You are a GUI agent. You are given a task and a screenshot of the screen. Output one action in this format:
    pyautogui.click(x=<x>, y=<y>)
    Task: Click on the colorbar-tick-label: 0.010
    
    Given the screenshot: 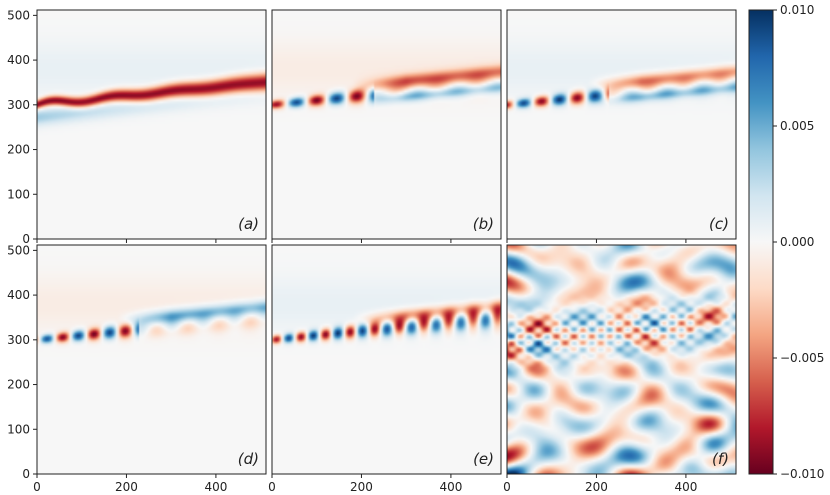 What is the action you would take?
    pyautogui.click(x=797, y=10)
    